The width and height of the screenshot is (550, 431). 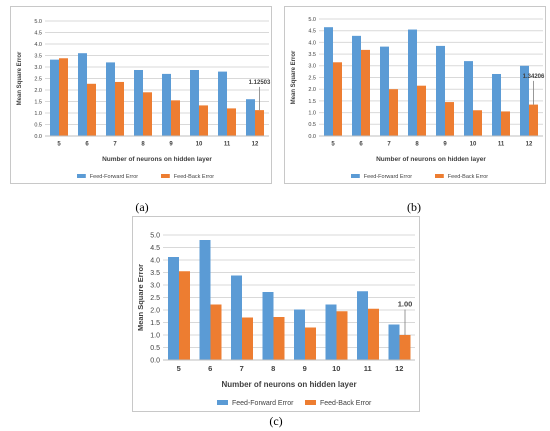 I want to click on annotation-label: 1.00, so click(x=405, y=304).